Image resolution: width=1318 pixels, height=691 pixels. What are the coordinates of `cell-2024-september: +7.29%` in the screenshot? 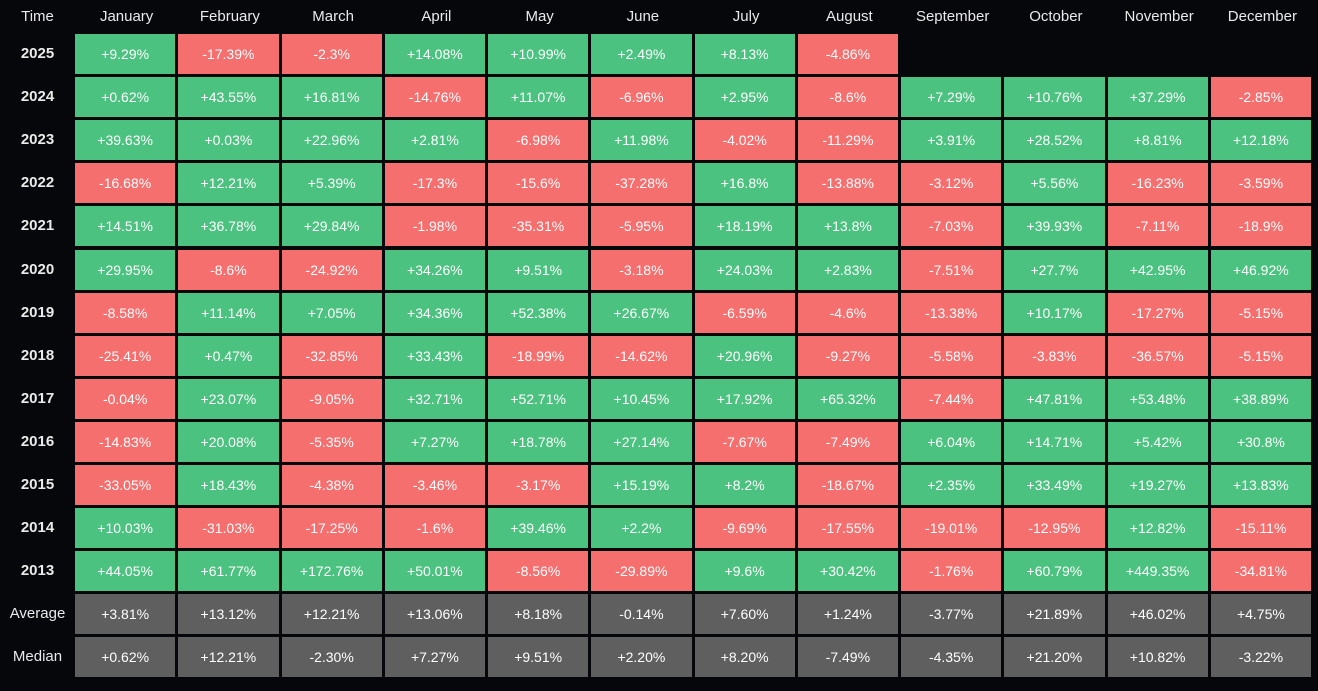 It's located at (951, 97).